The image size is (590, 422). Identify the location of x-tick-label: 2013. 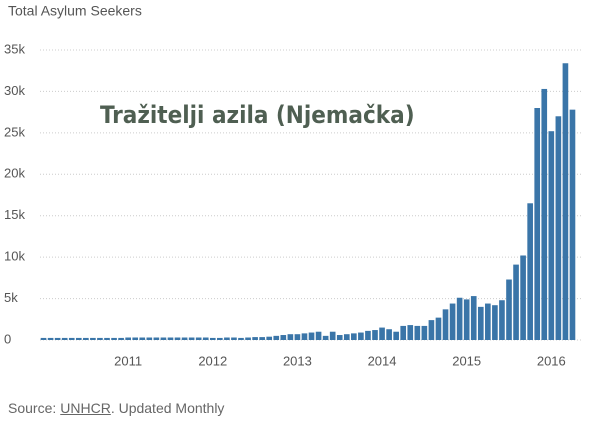
(297, 360).